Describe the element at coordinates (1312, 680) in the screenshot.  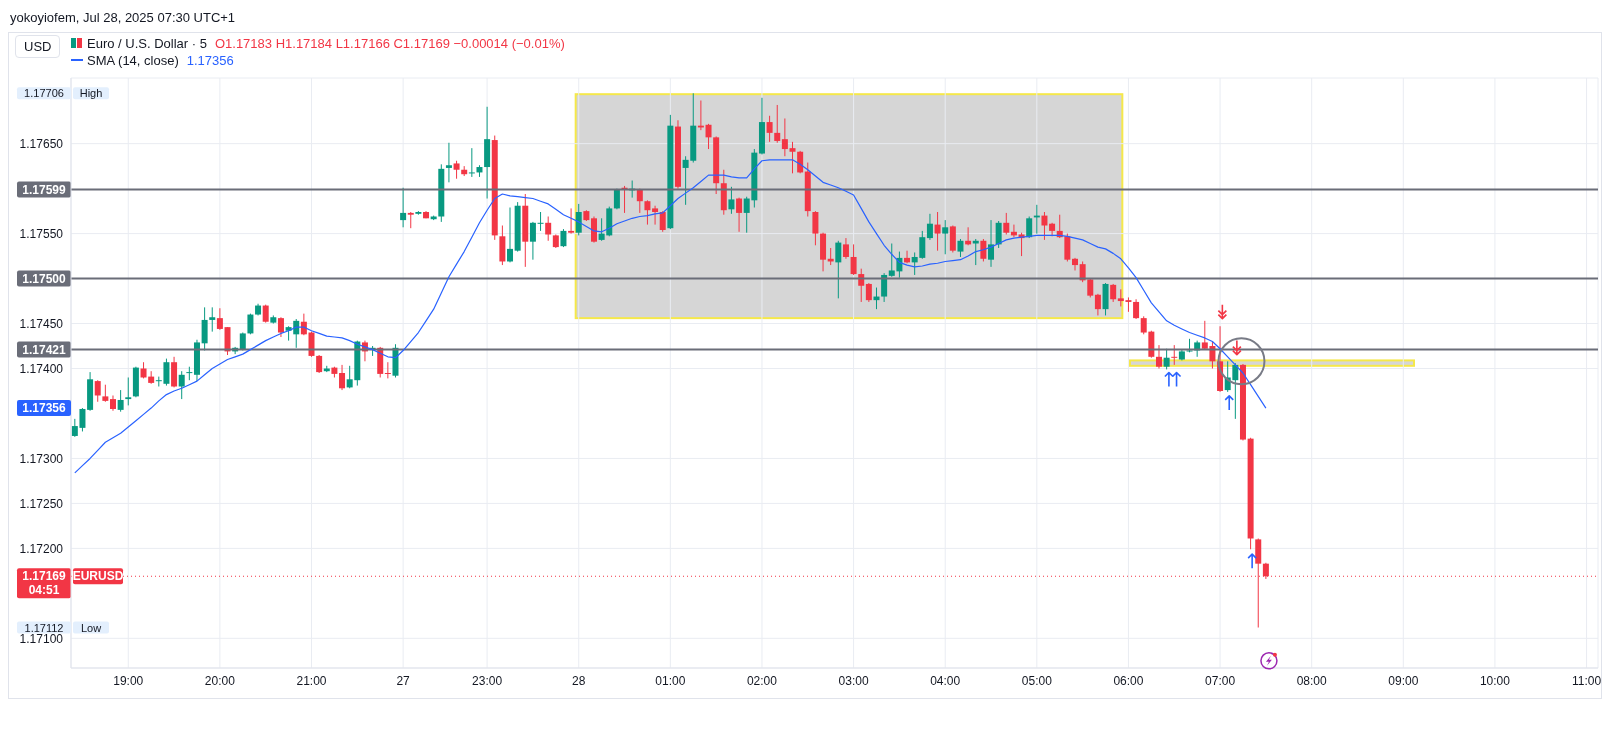
I see `x-tick-label: 08:00` at that location.